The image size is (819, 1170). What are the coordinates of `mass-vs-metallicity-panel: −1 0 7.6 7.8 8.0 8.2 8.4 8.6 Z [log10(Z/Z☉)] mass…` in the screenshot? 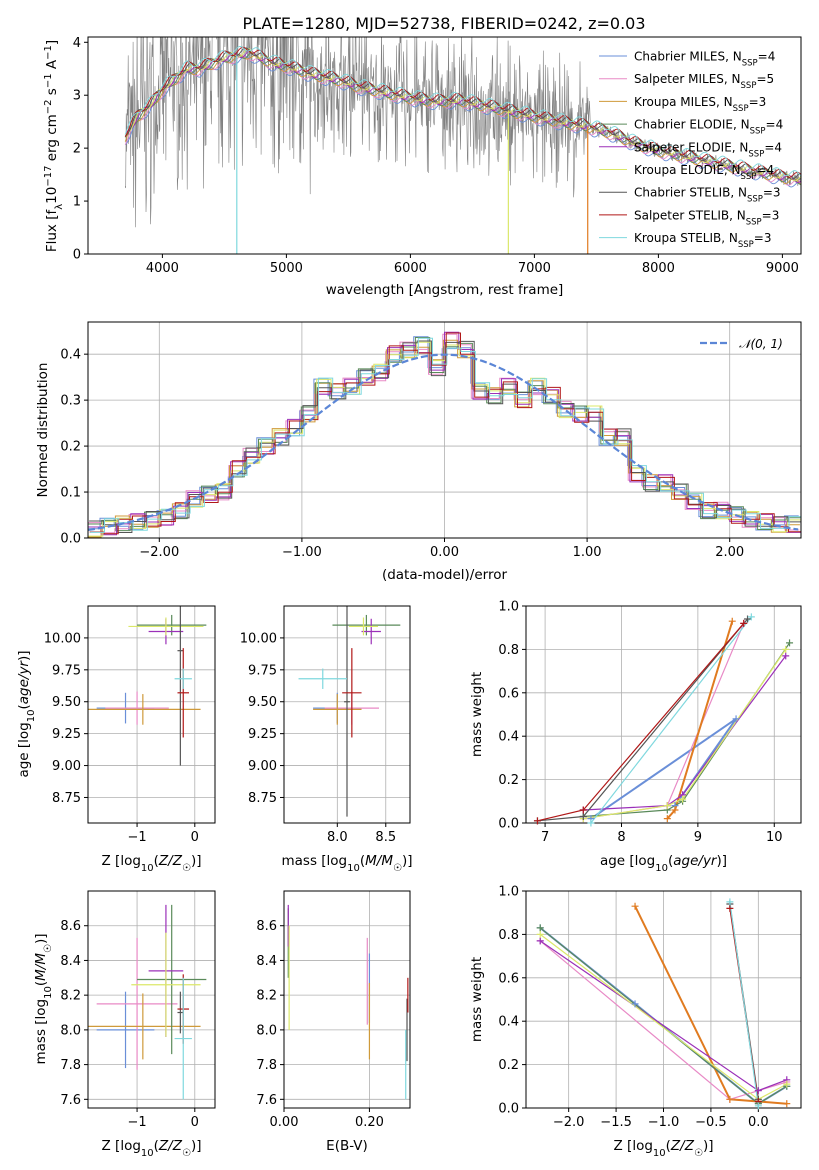 It's located at (124, 1024).